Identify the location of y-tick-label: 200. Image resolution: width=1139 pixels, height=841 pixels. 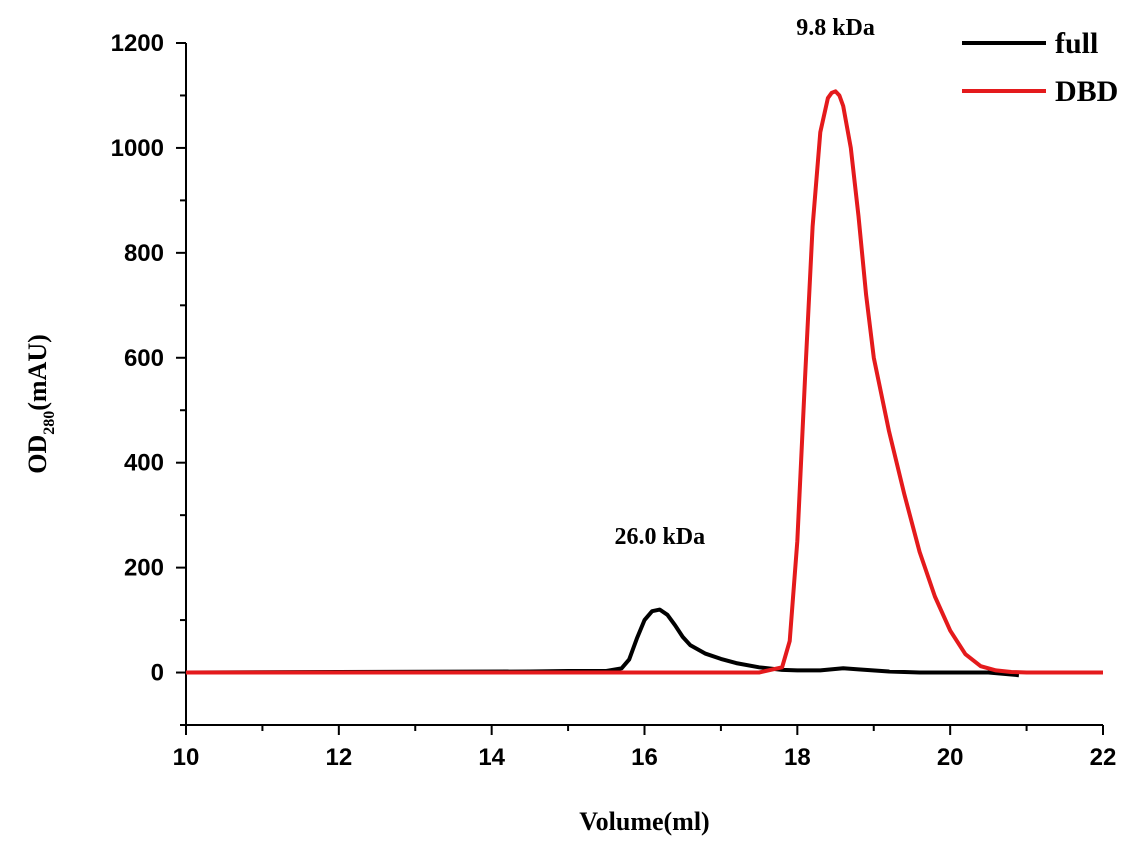
(144, 568).